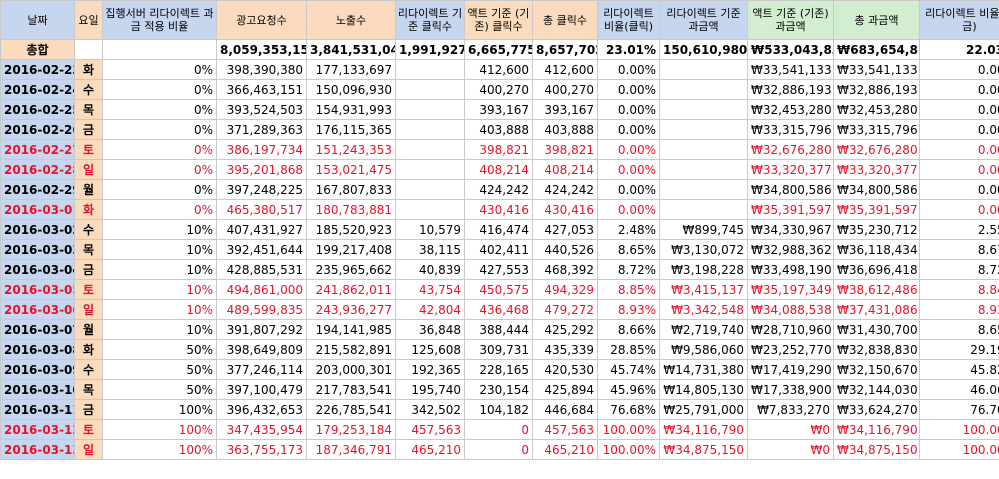 This screenshot has width=999, height=479. Describe the element at coordinates (498, 409) in the screenshot. I see `act-clicks-cell: 104,182` at that location.